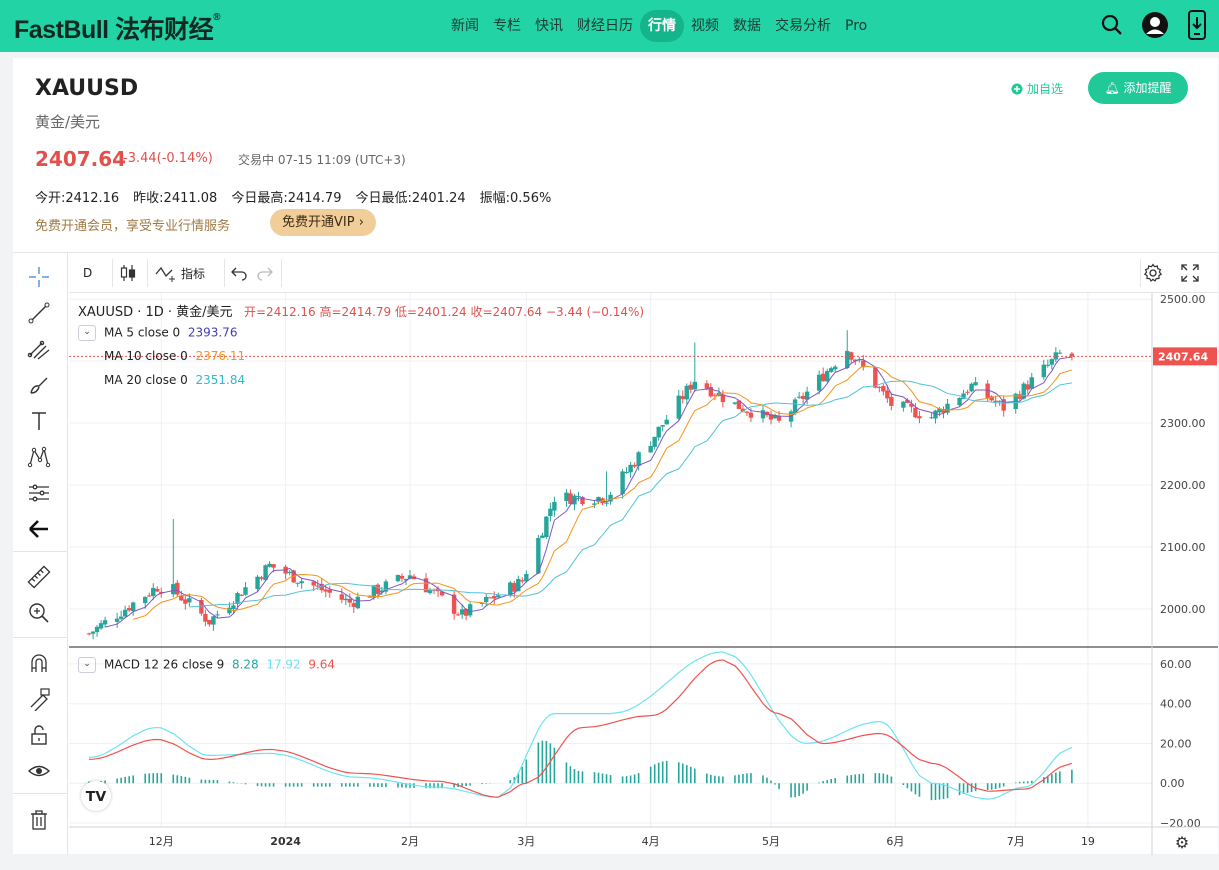 This screenshot has width=1219, height=870. What do you see at coordinates (803, 26) in the screenshot?
I see `nav-item-7: 交易分析` at bounding box center [803, 26].